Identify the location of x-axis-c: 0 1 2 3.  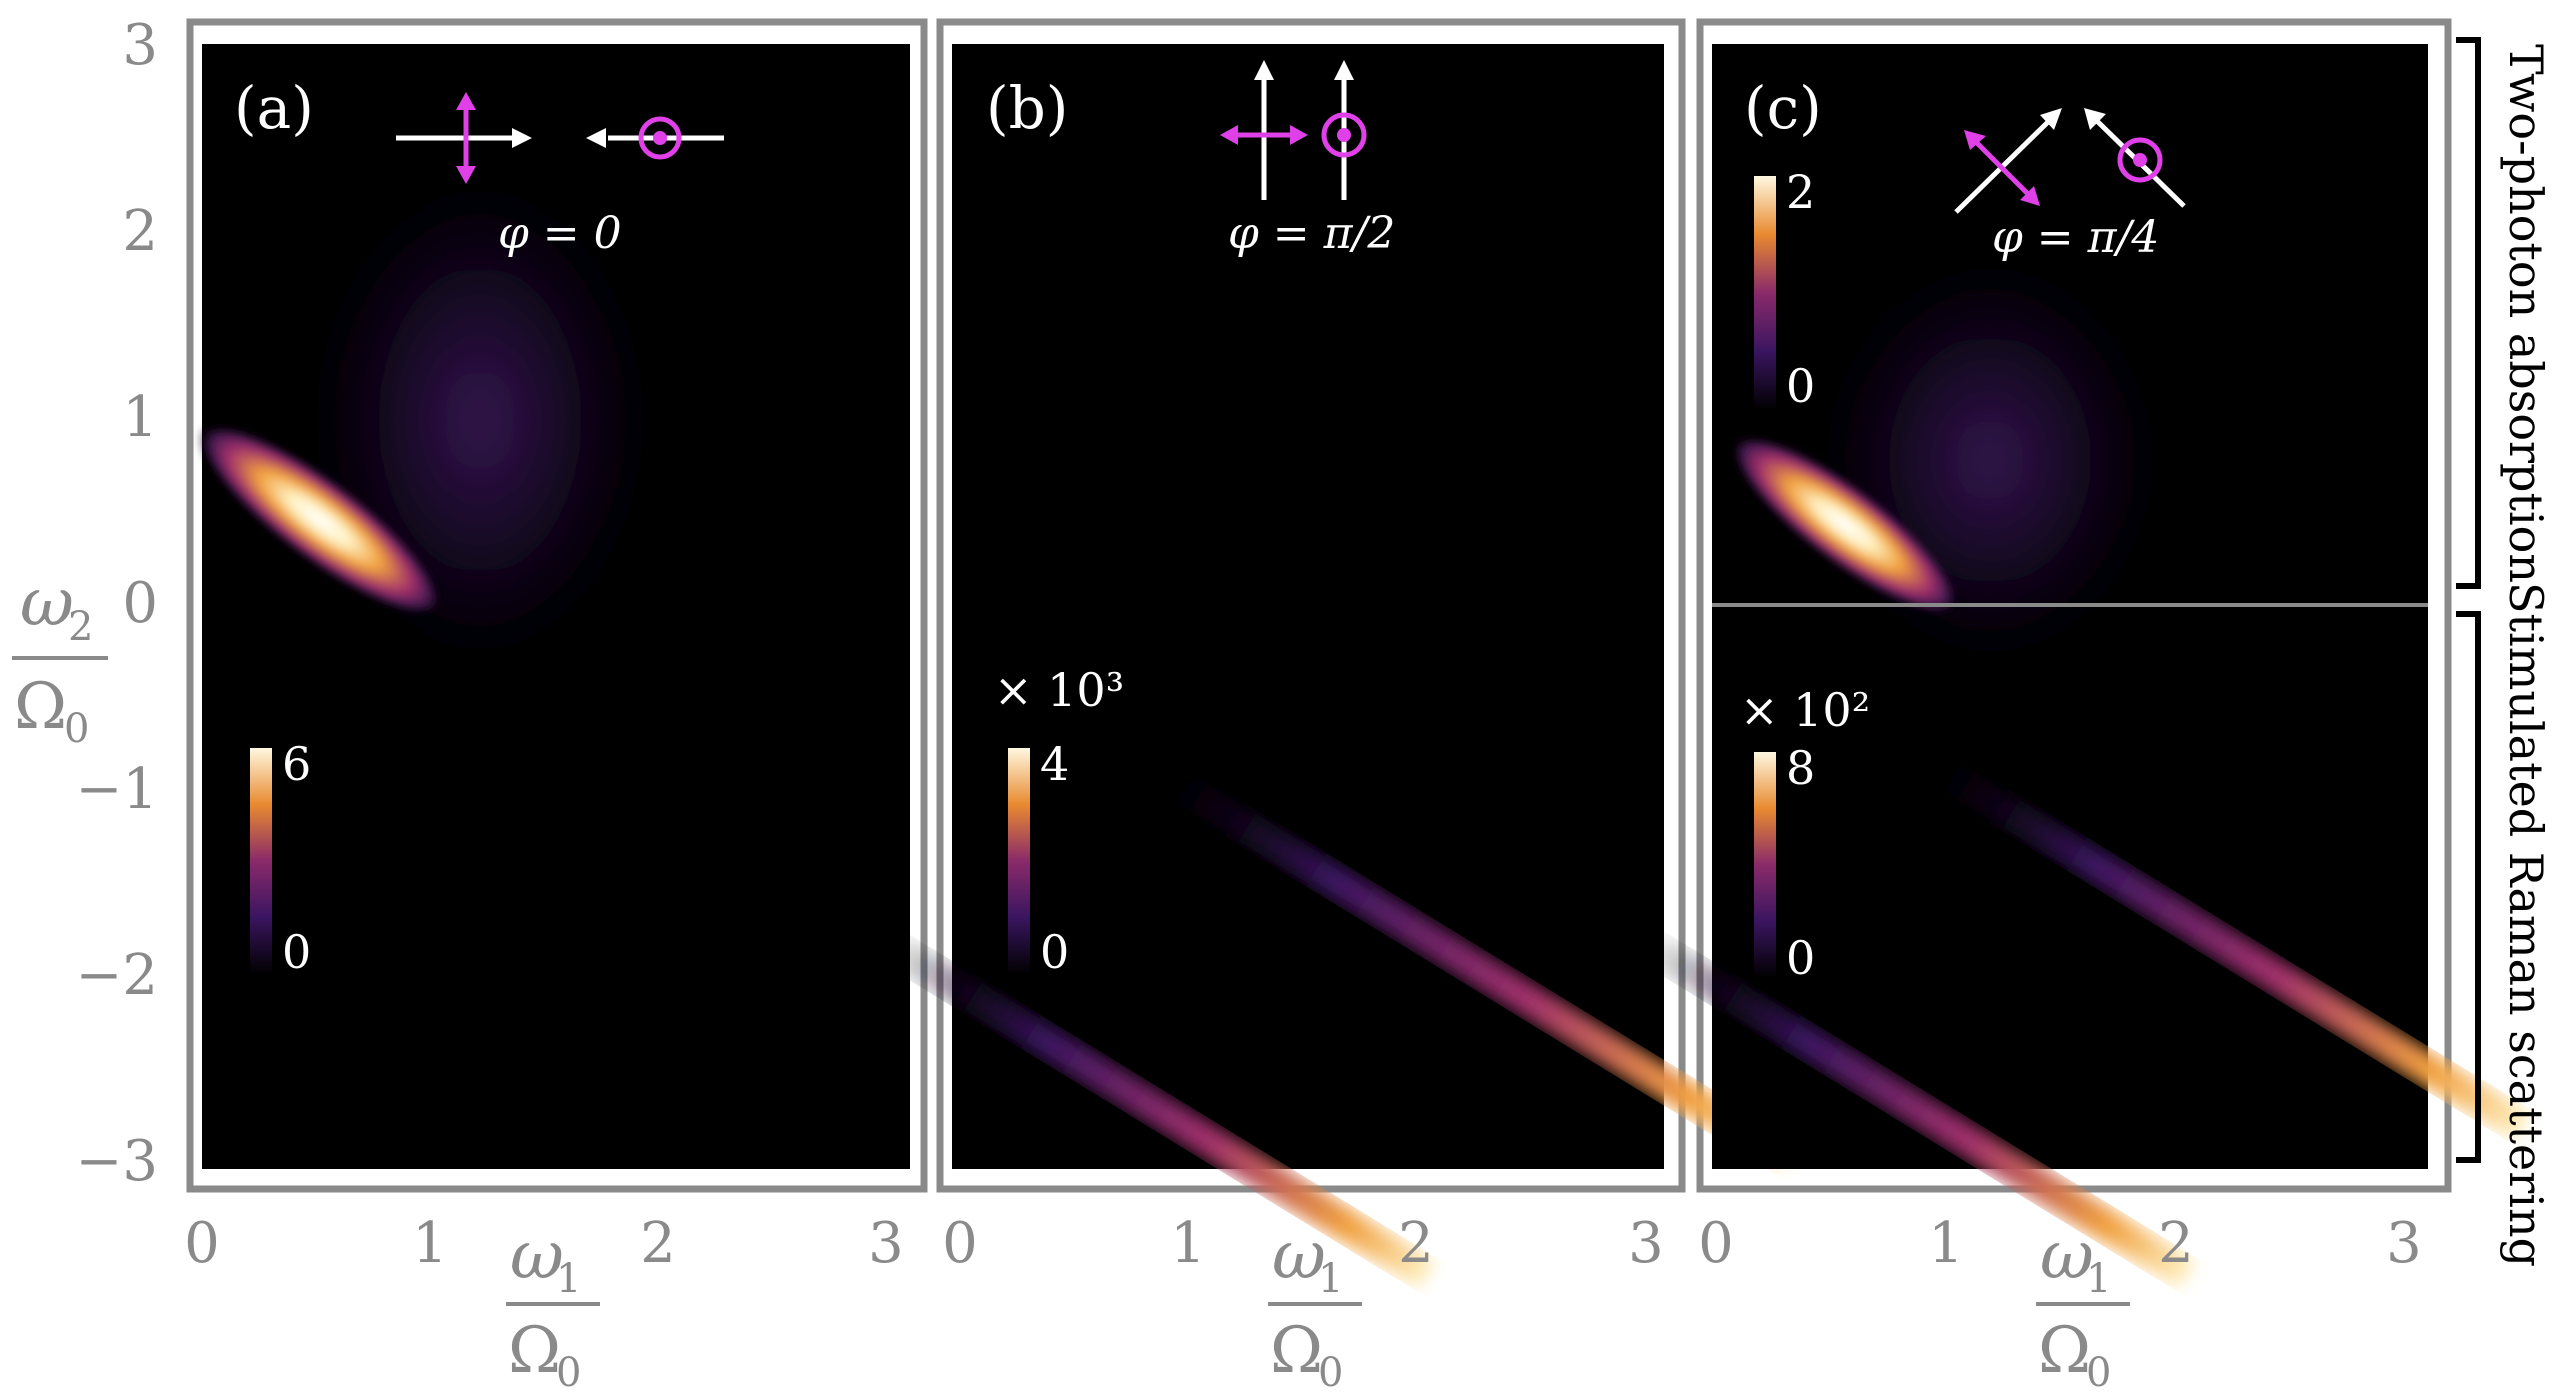
(2060, 1243).